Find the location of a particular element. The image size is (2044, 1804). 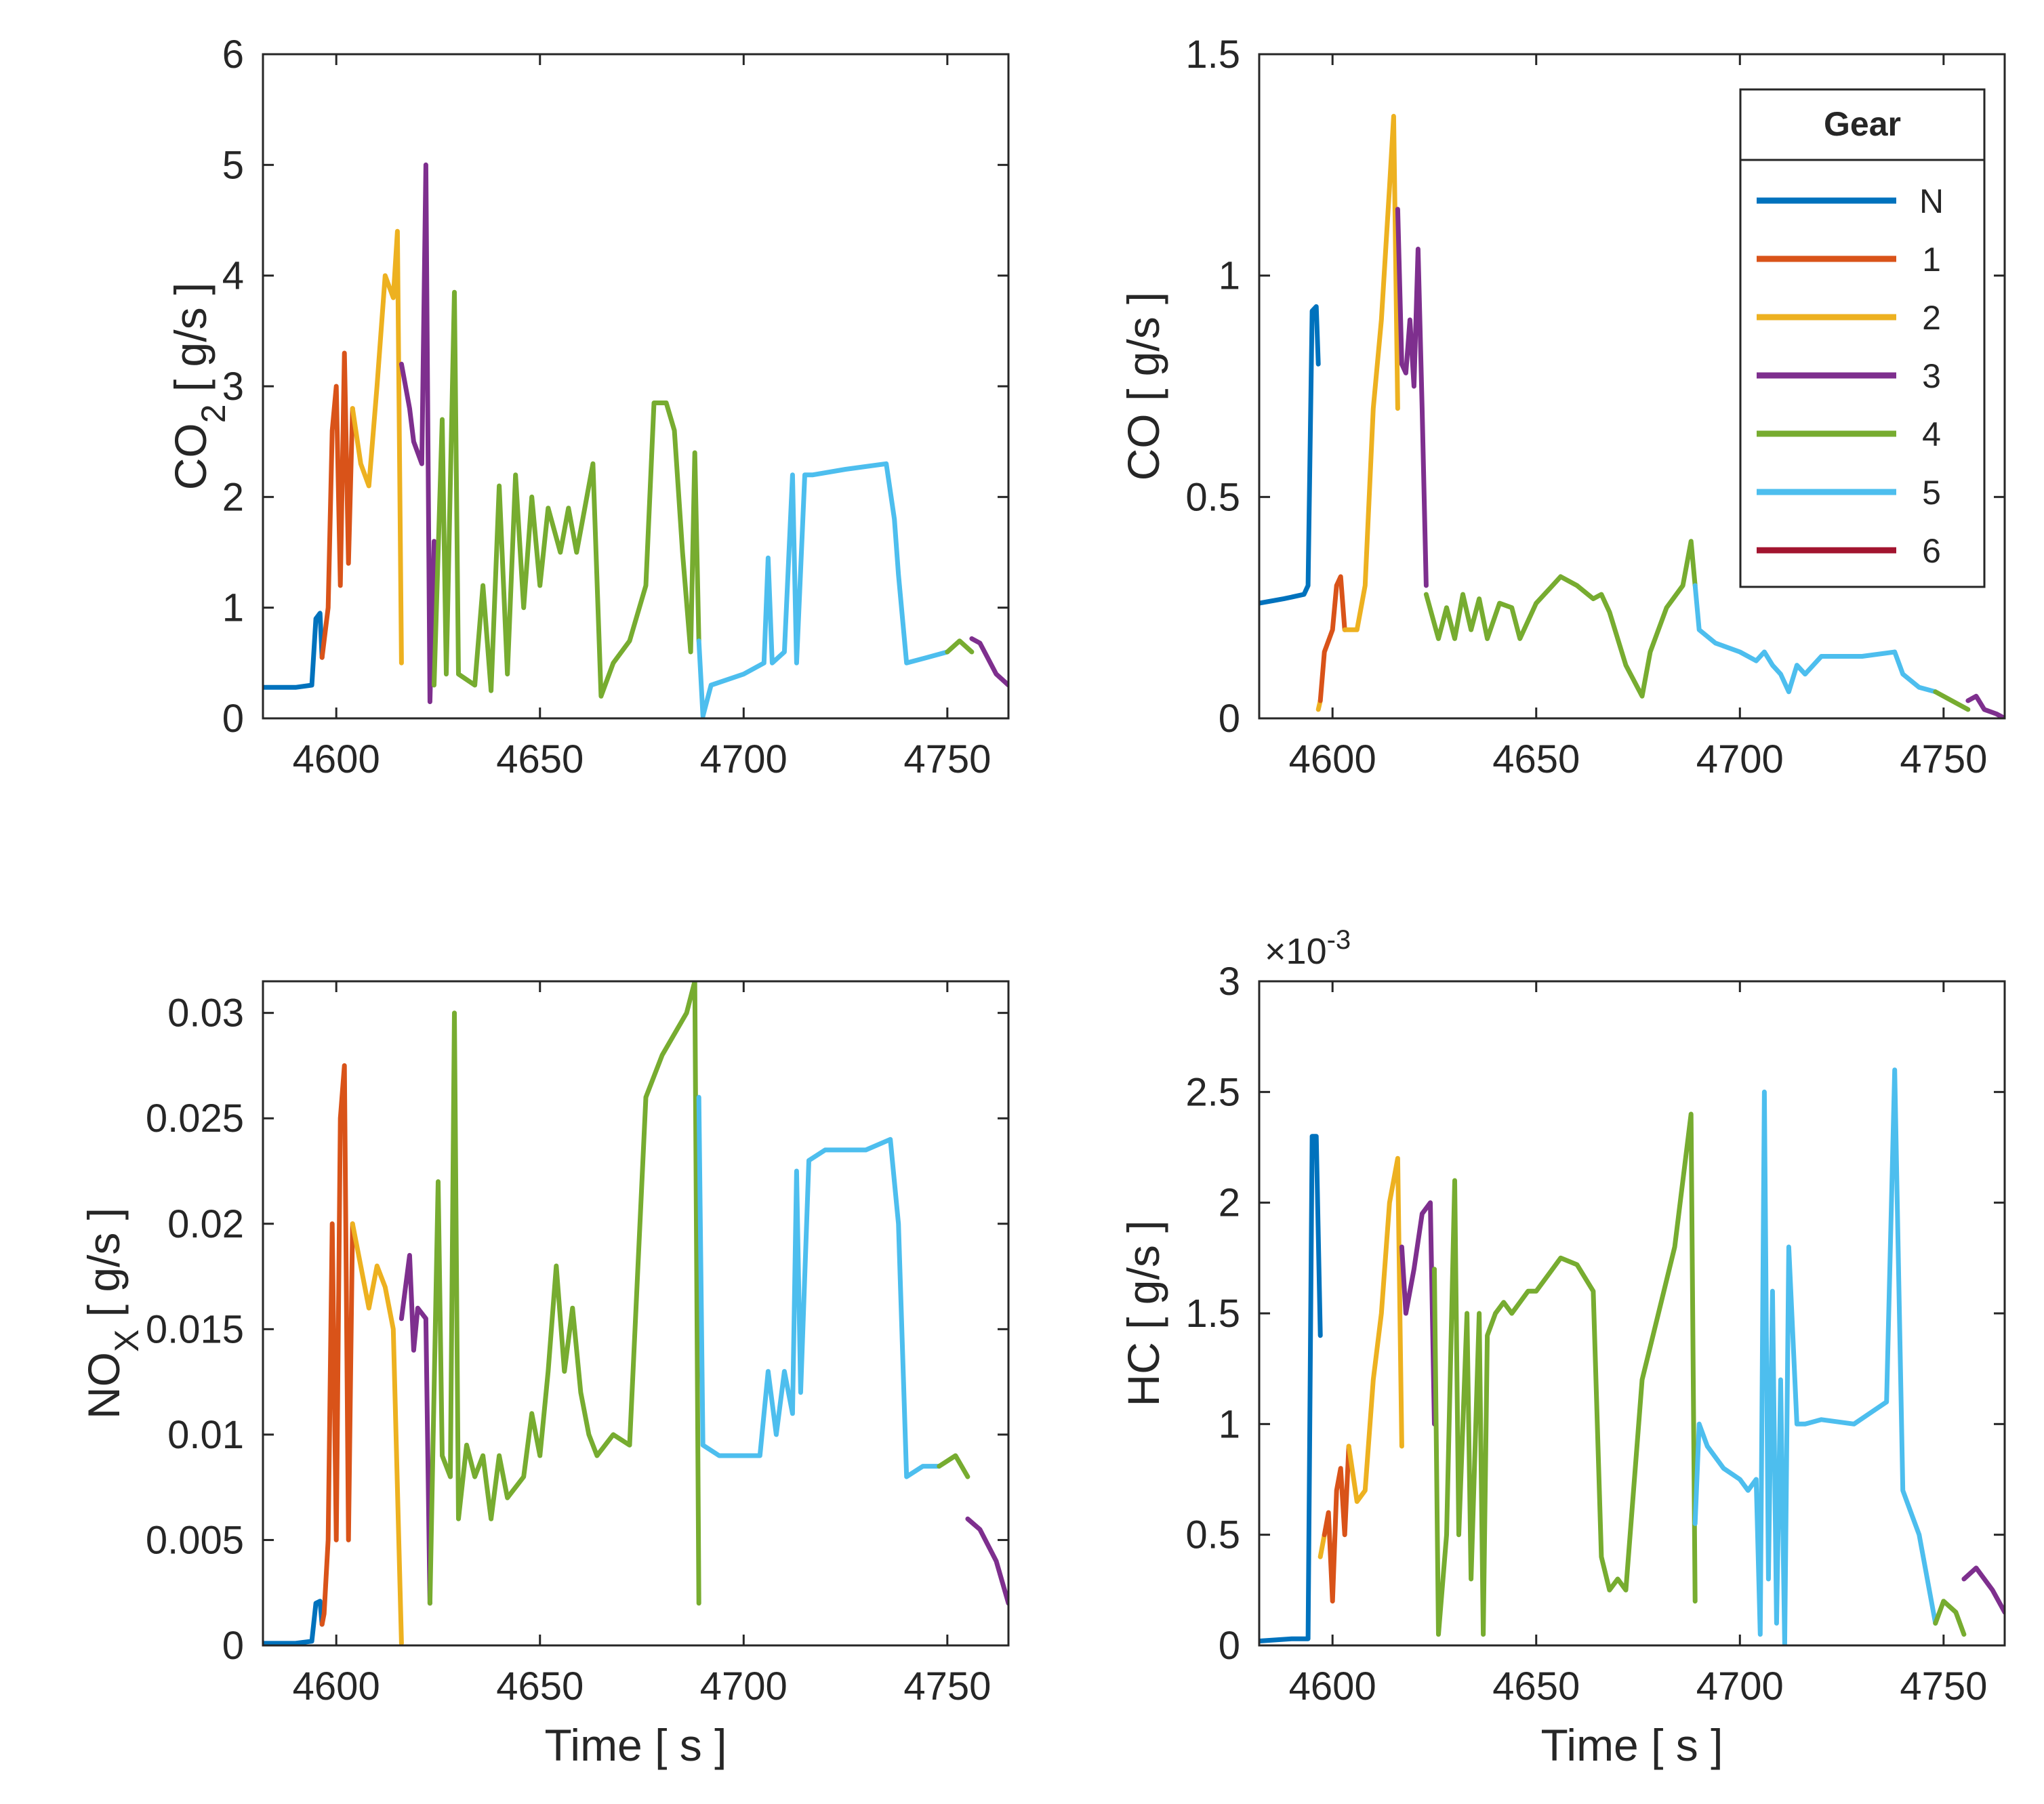

legend-box is located at coordinates (1862, 338).